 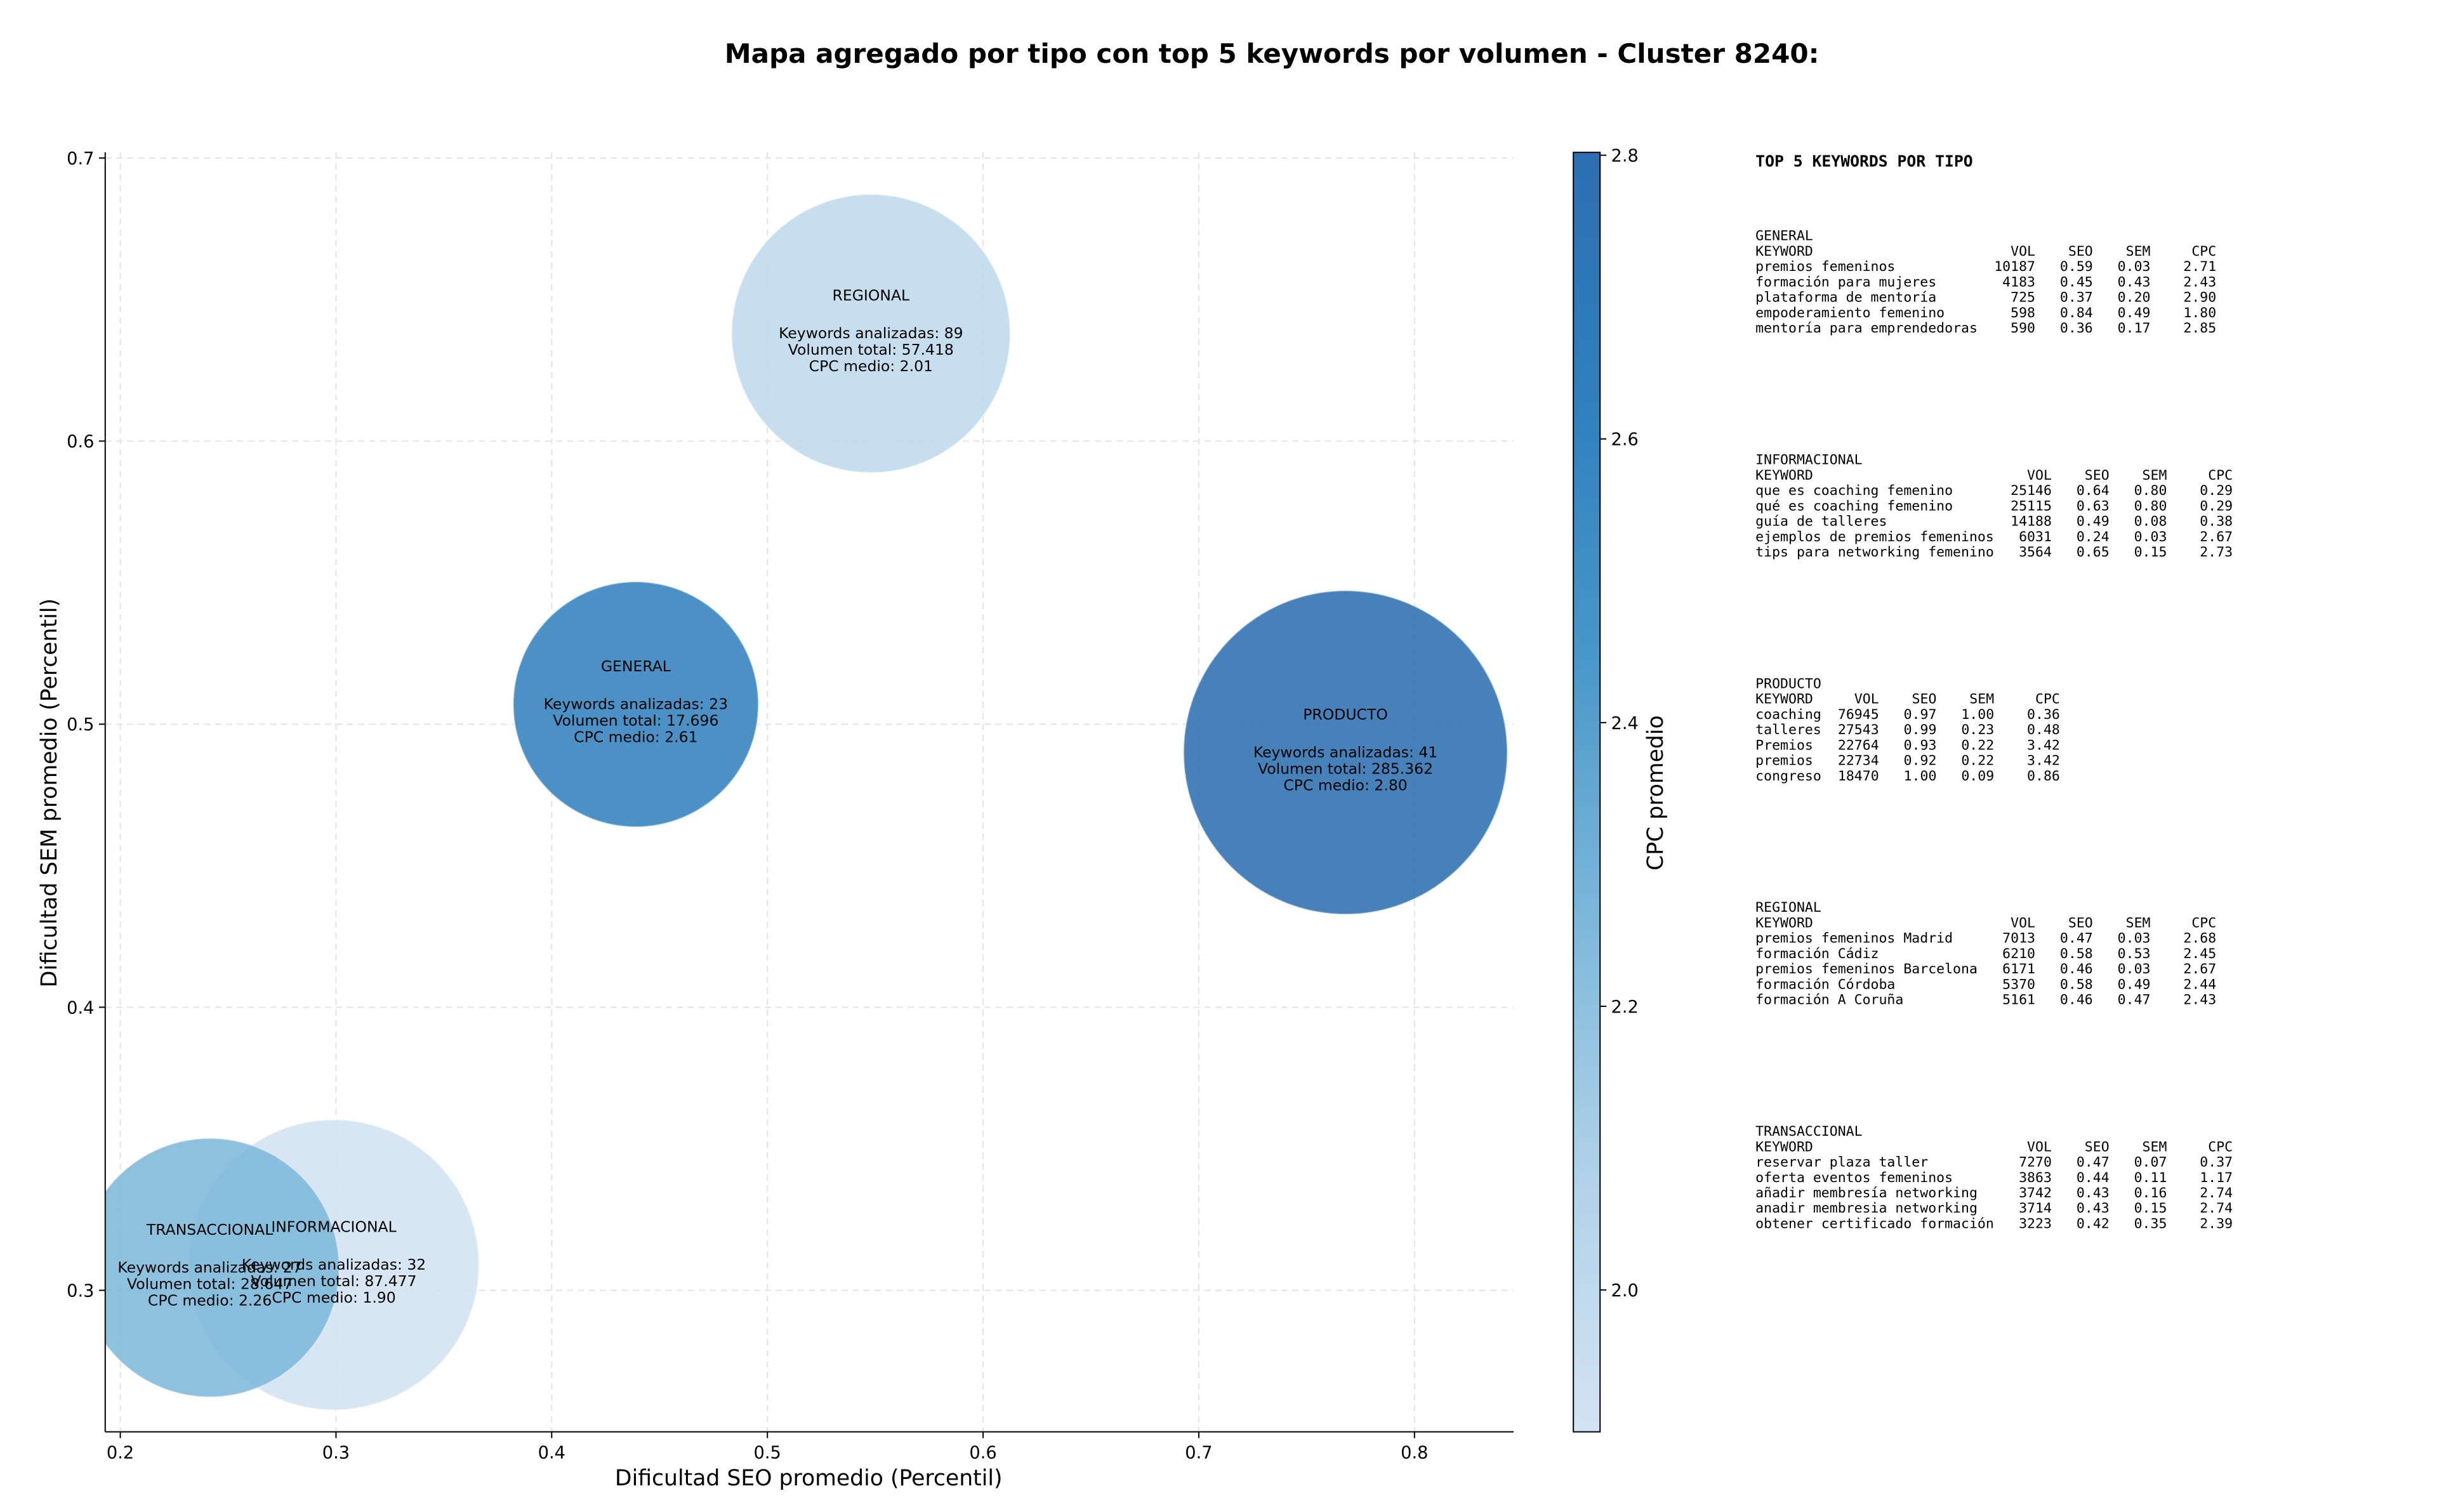 What do you see at coordinates (2035, 1178) in the screenshot?
I see `table-cell: 3863` at bounding box center [2035, 1178].